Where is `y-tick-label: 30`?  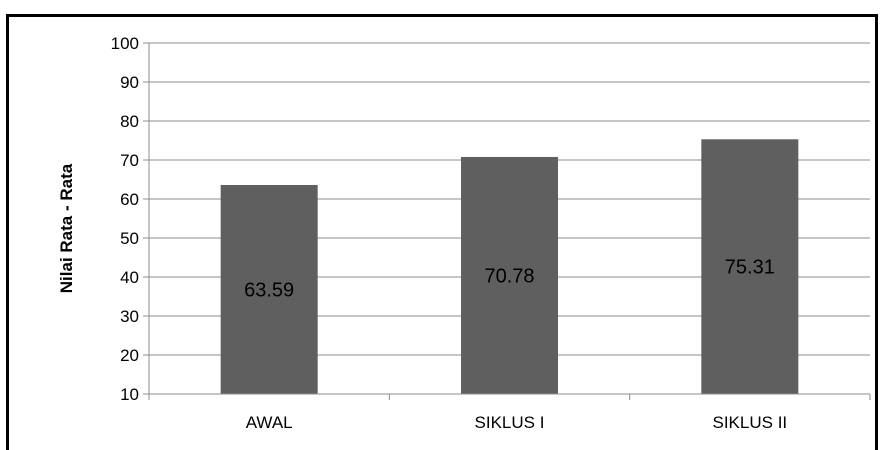
y-tick-label: 30 is located at coordinates (129, 316).